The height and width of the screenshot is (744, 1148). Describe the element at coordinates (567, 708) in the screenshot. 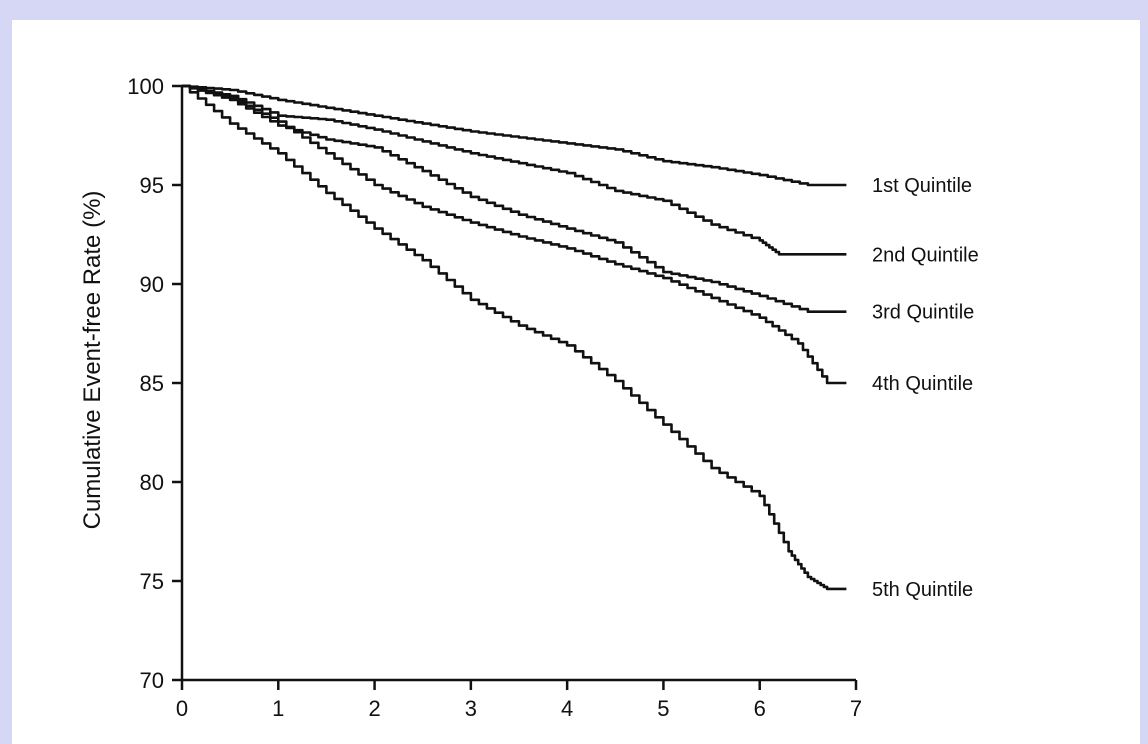

I see `x-tick-label: 4` at that location.